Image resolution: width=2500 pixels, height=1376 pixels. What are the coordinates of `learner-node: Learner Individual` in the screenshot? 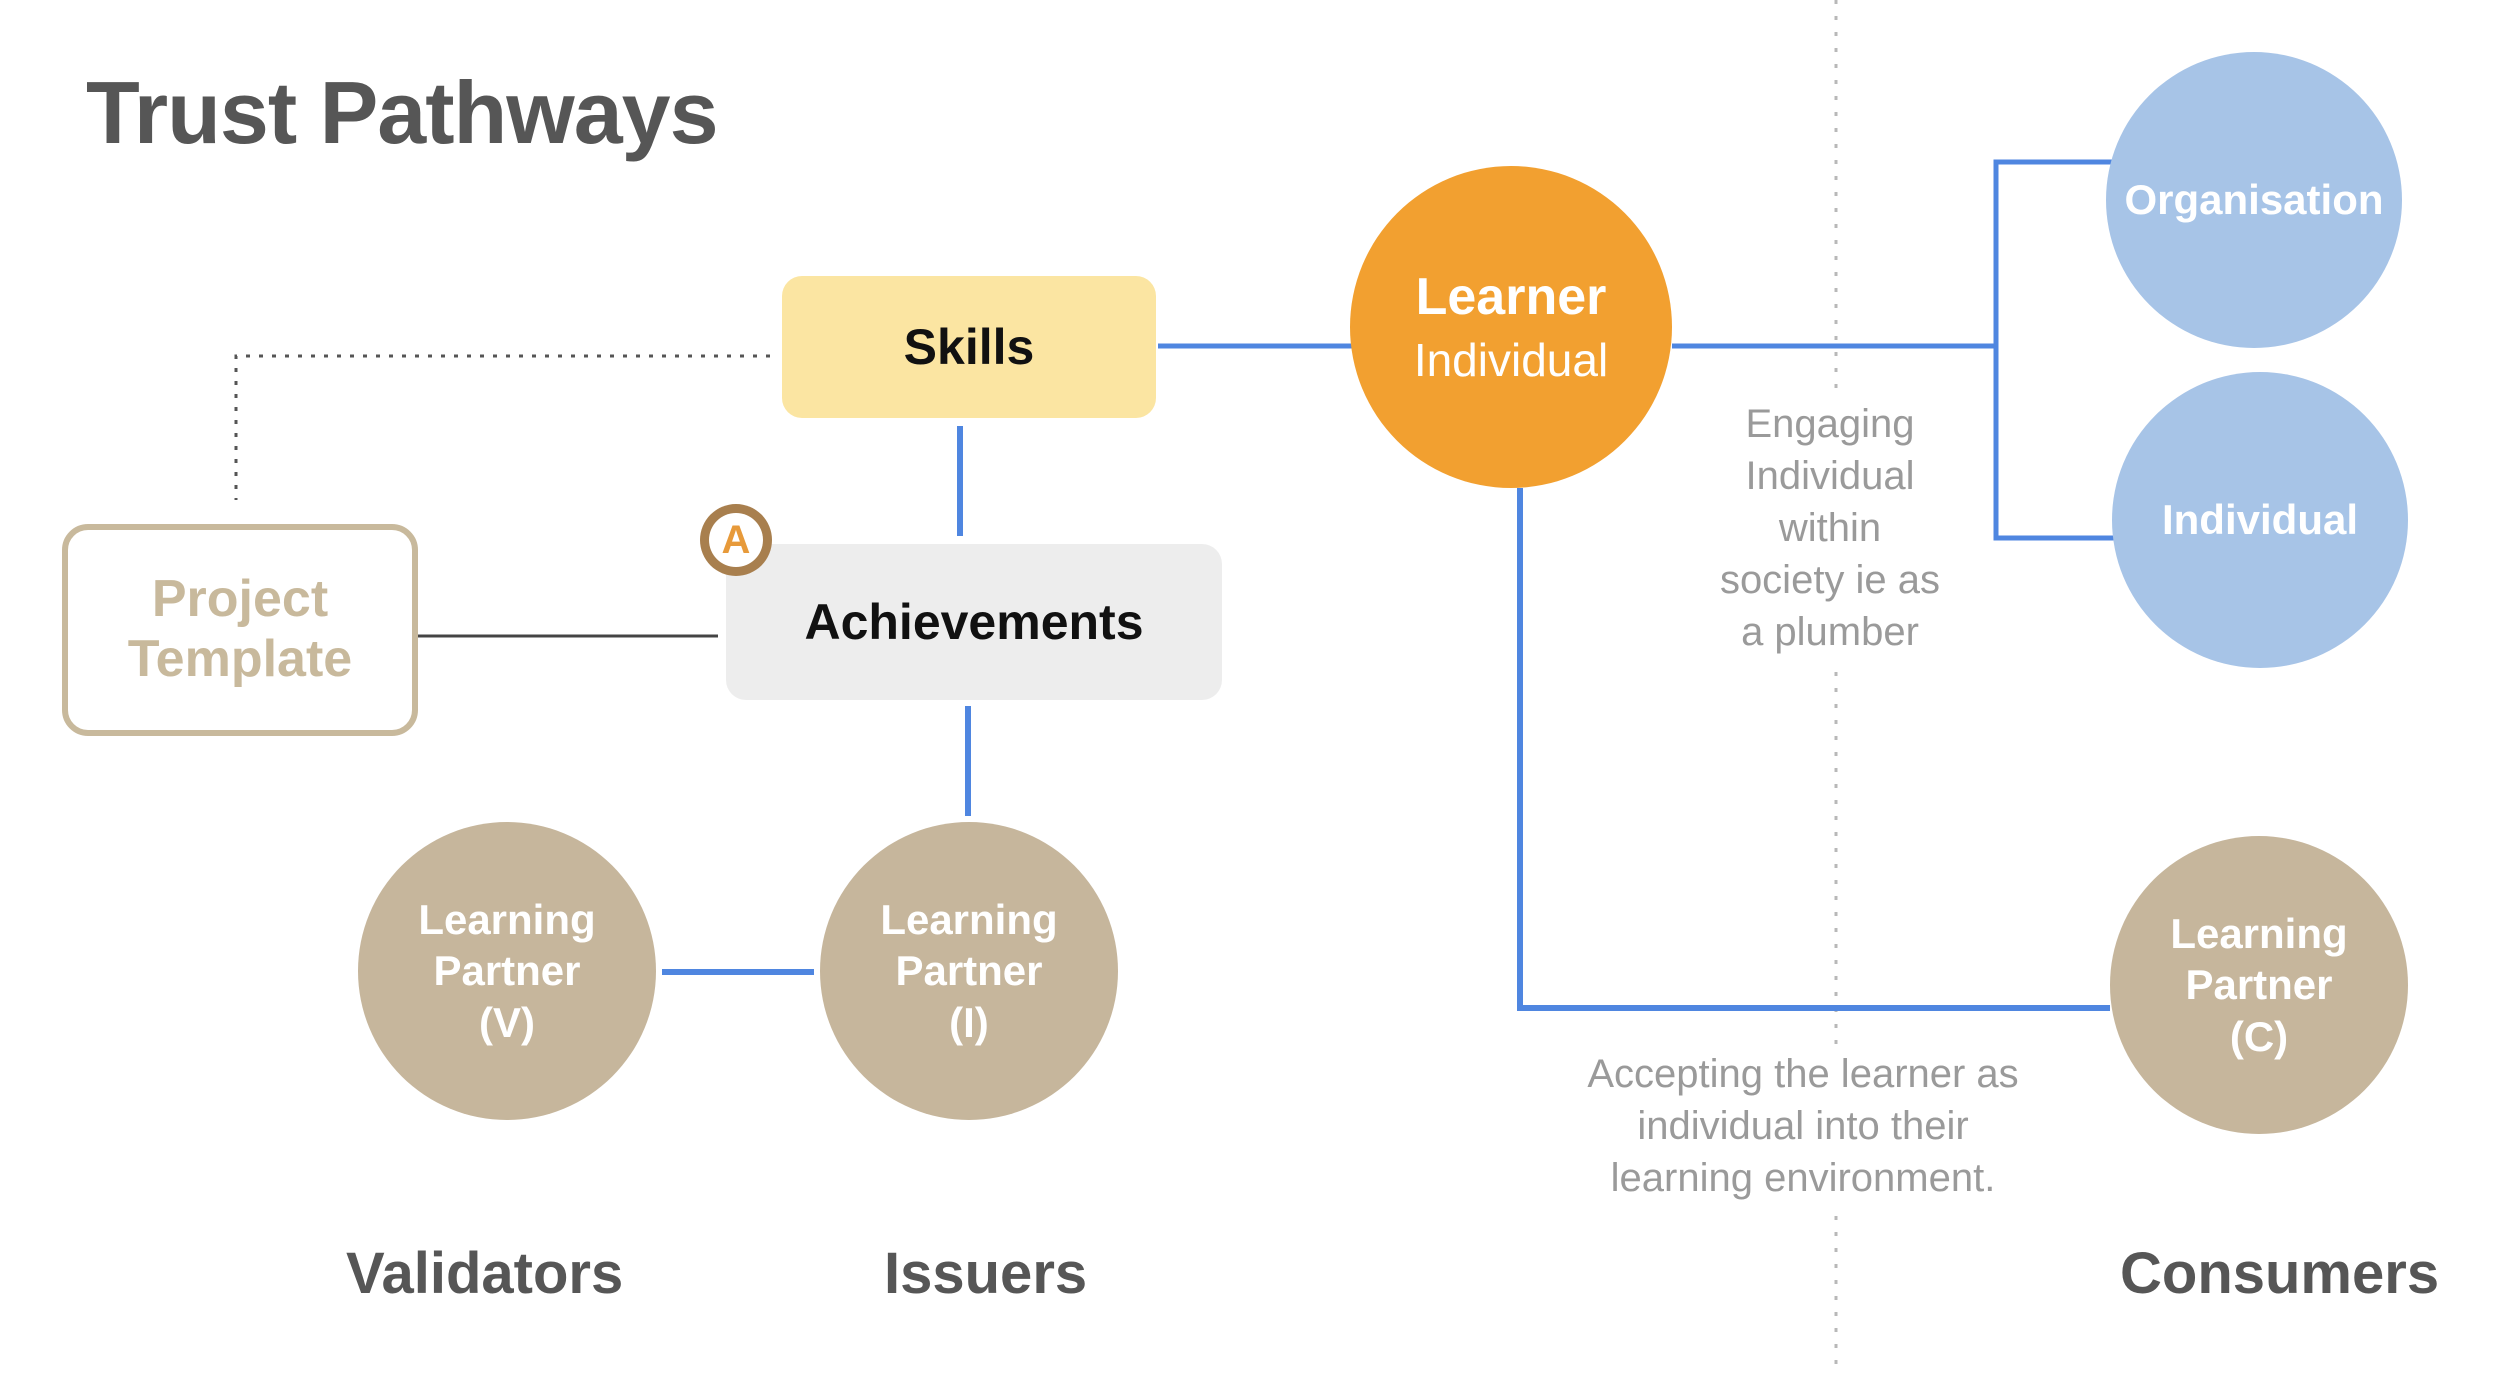 It's located at (1511, 327).